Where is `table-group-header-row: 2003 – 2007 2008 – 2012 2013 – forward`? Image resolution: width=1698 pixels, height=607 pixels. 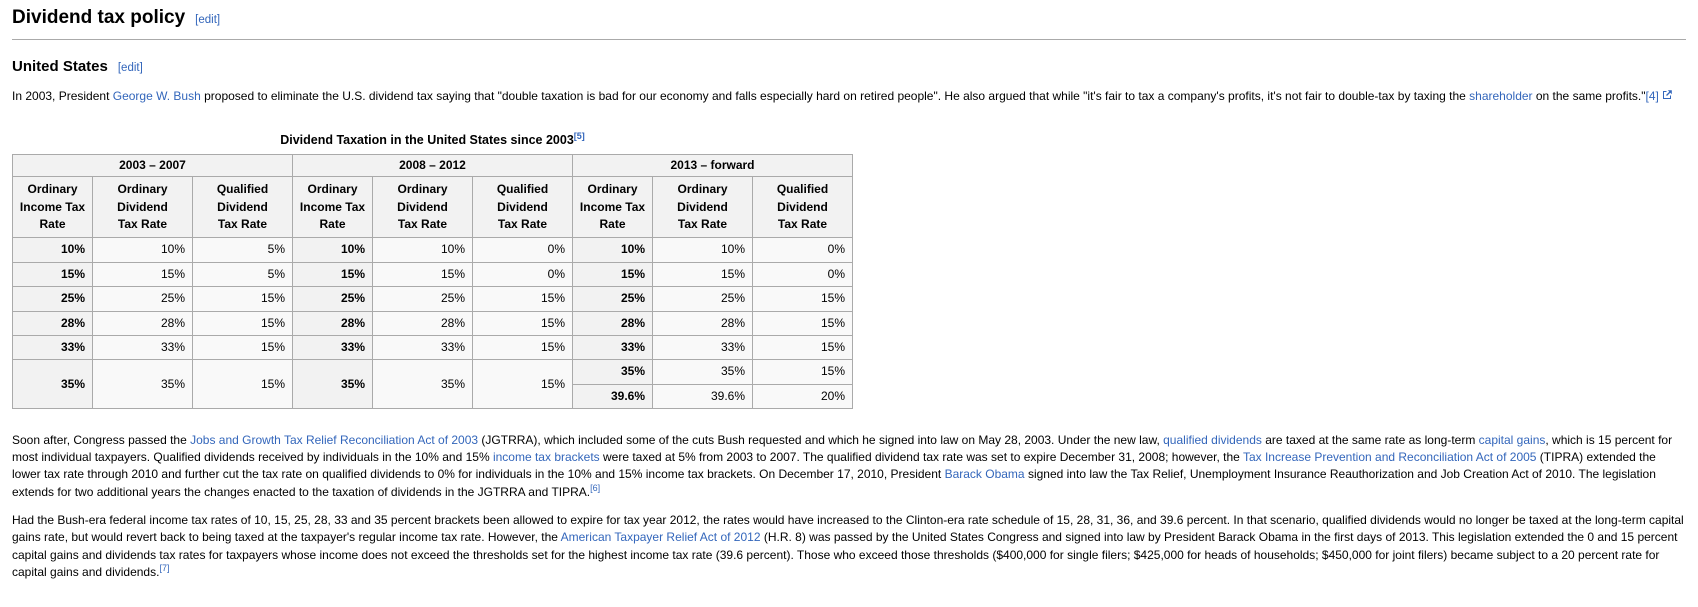
table-group-header-row: 2003 – 2007 2008 – 2012 2013 – forward is located at coordinates (432, 165).